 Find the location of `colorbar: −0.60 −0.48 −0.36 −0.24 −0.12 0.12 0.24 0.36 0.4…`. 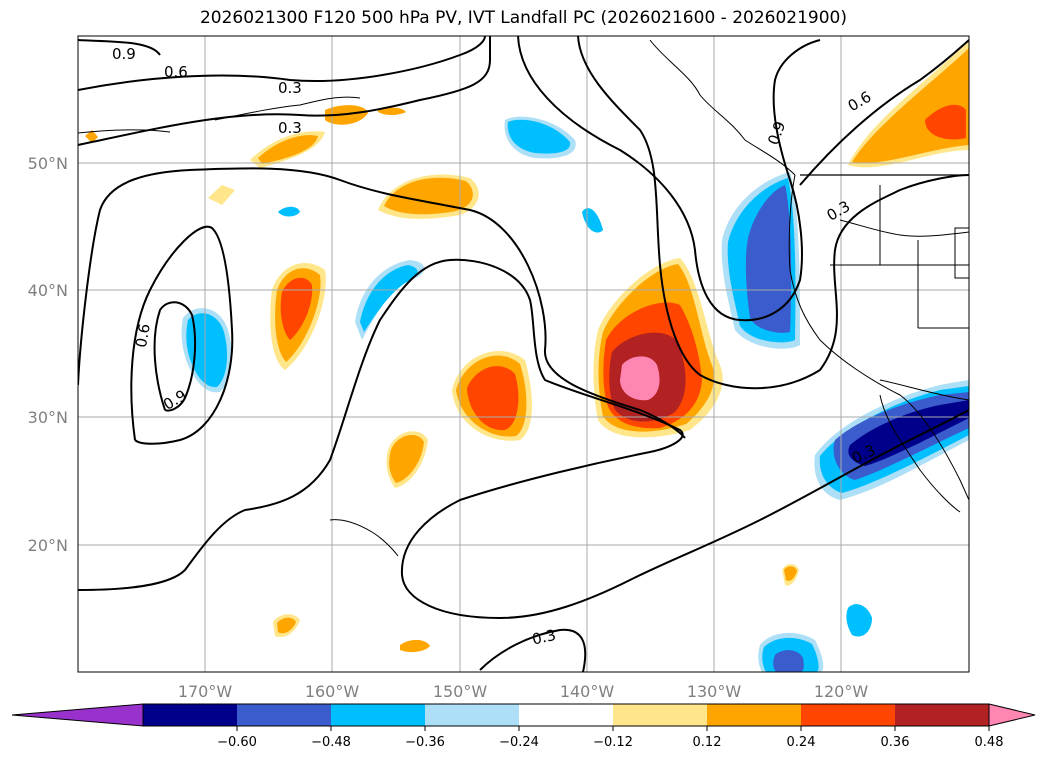

colorbar: −0.60 −0.48 −0.36 −0.24 −0.12 0.12 0.24 0.36 0.4… is located at coordinates (523, 726).